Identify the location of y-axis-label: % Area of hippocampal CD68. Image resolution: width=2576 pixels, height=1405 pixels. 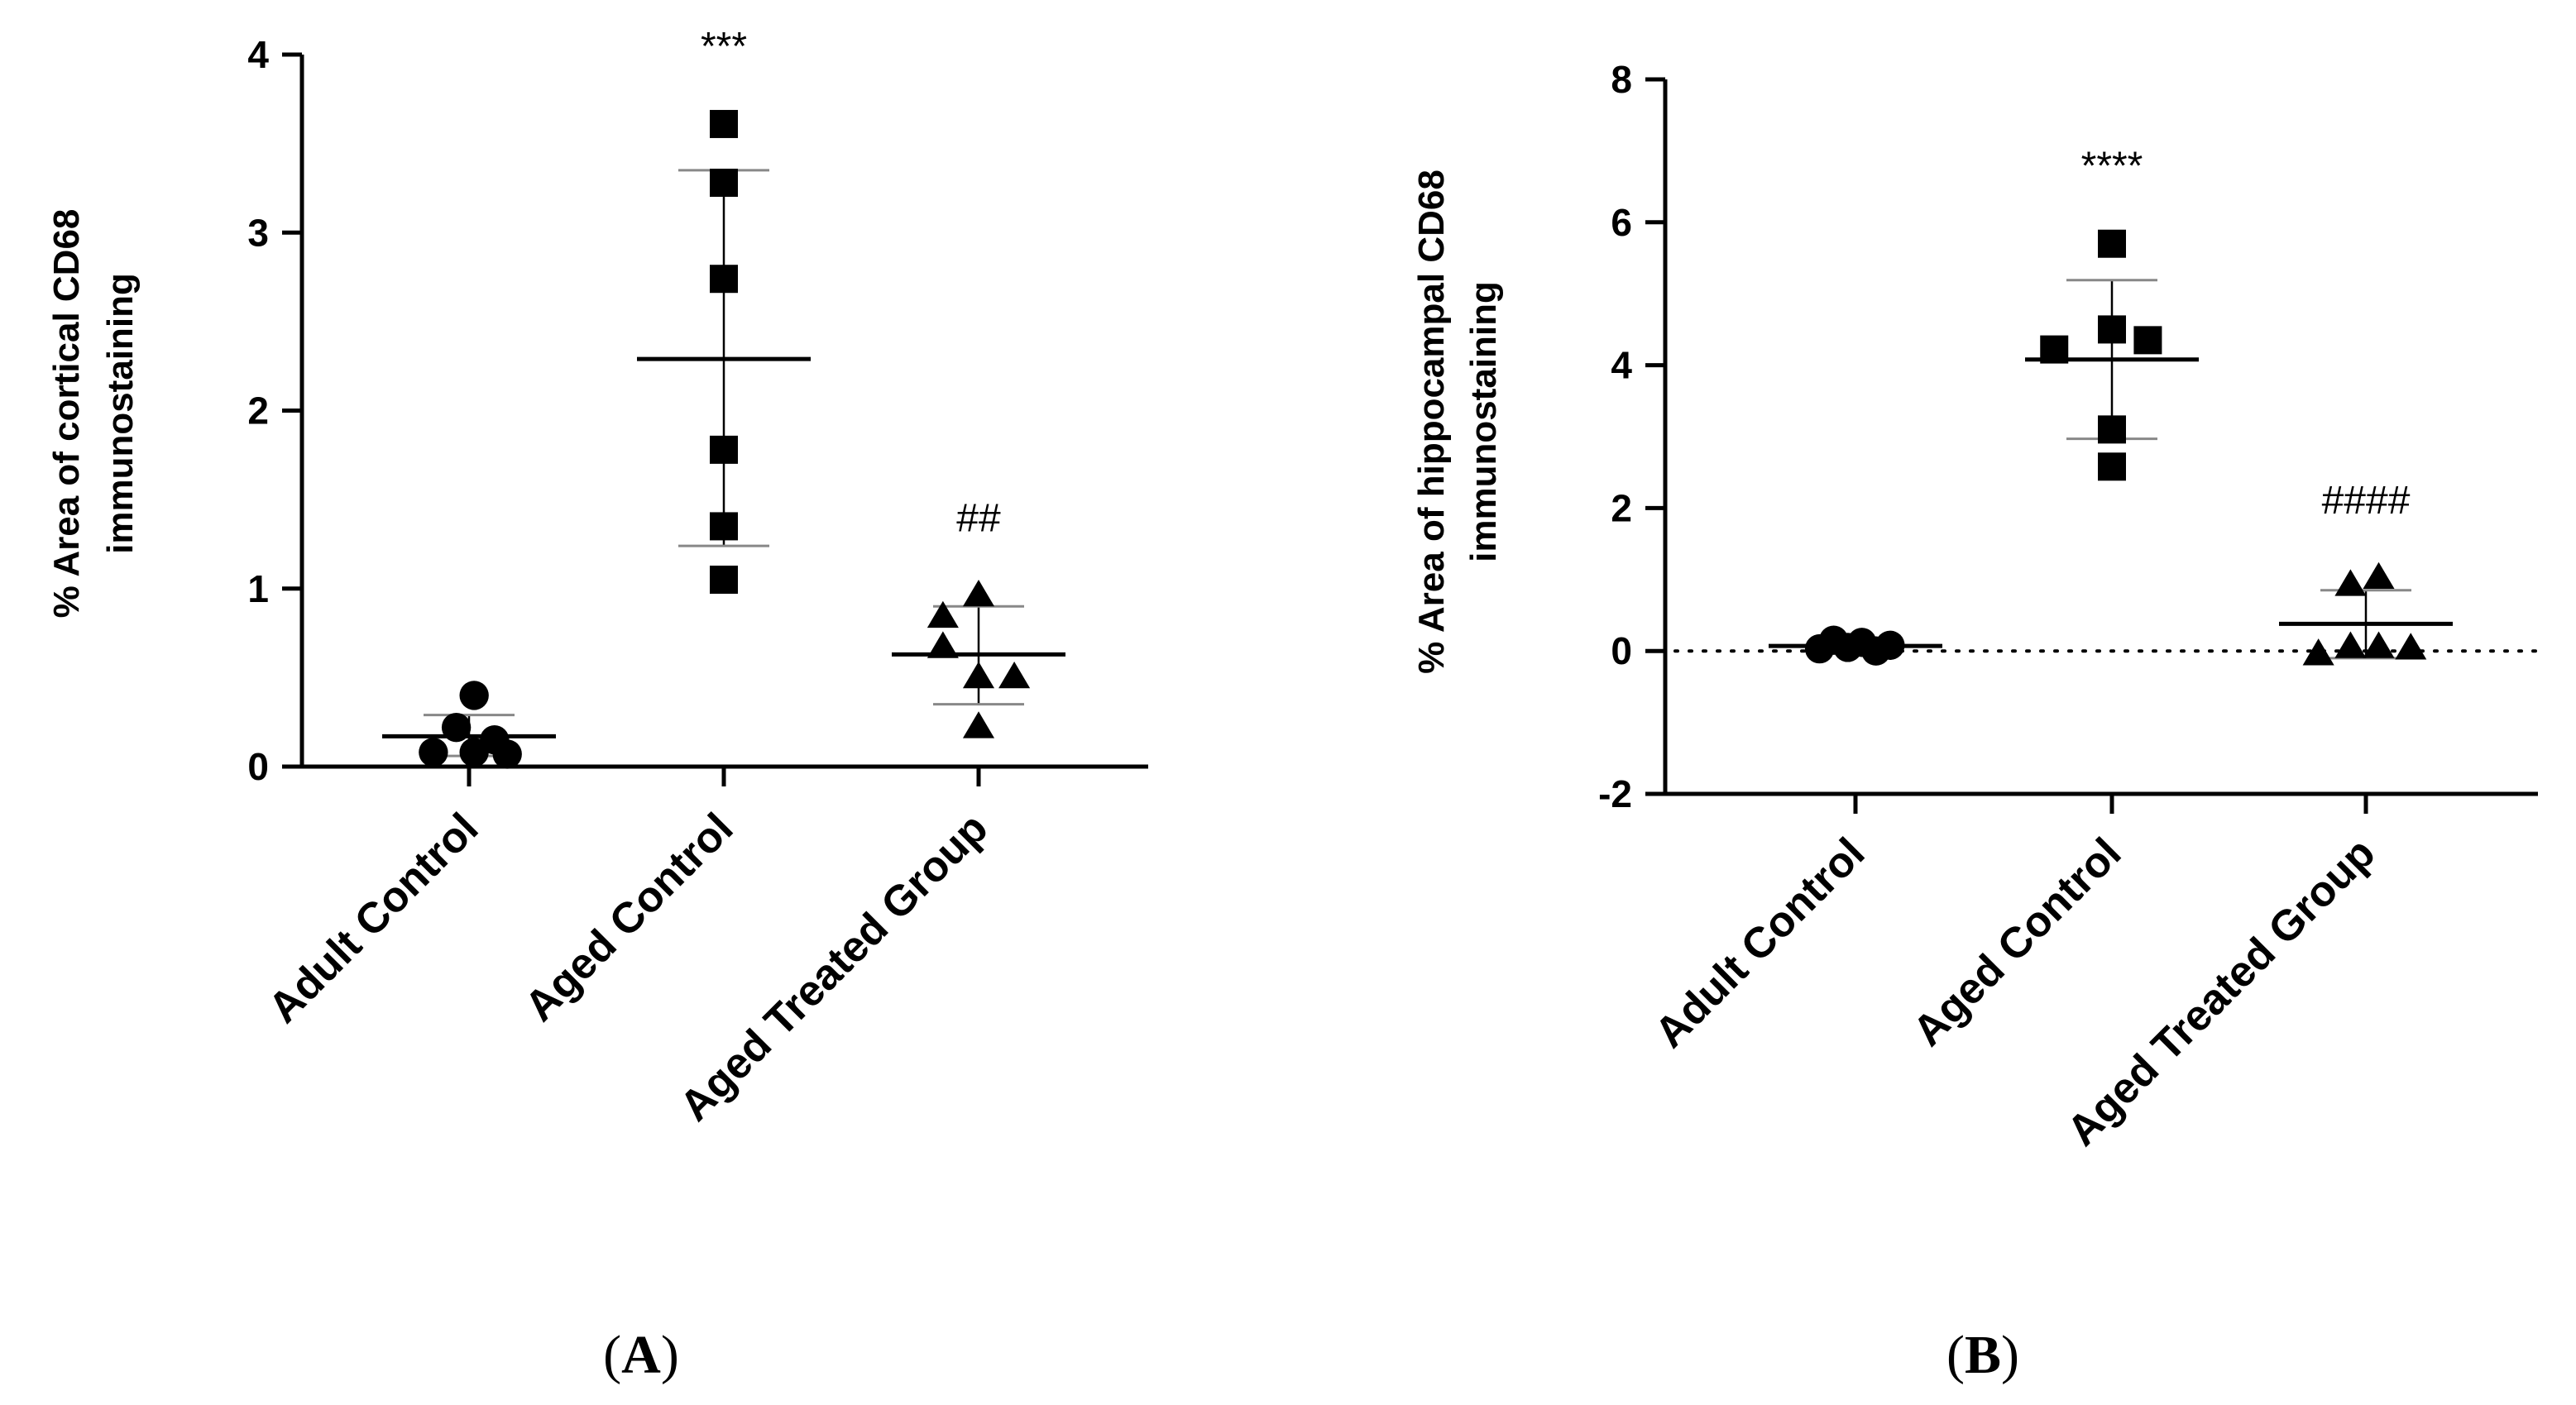
(1432, 422).